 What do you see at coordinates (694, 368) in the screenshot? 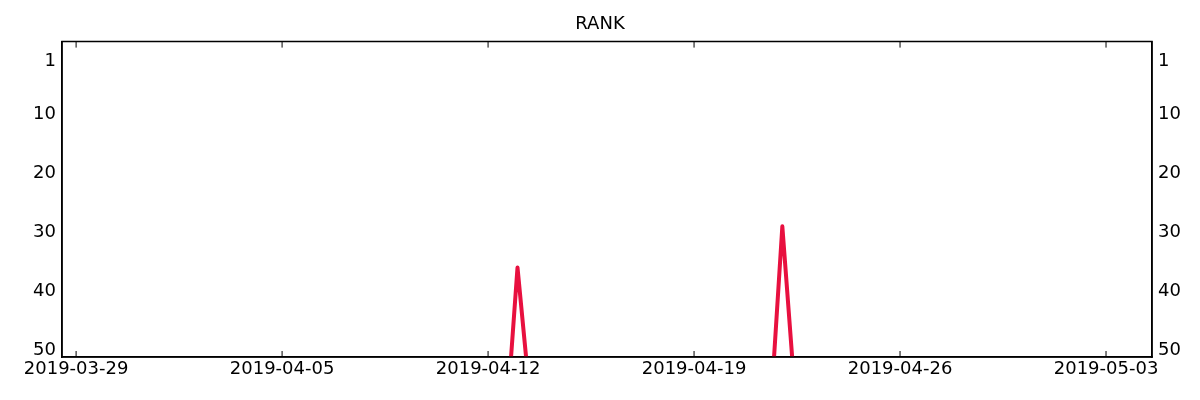
I see `x-tick-label: 2019-04-19` at bounding box center [694, 368].